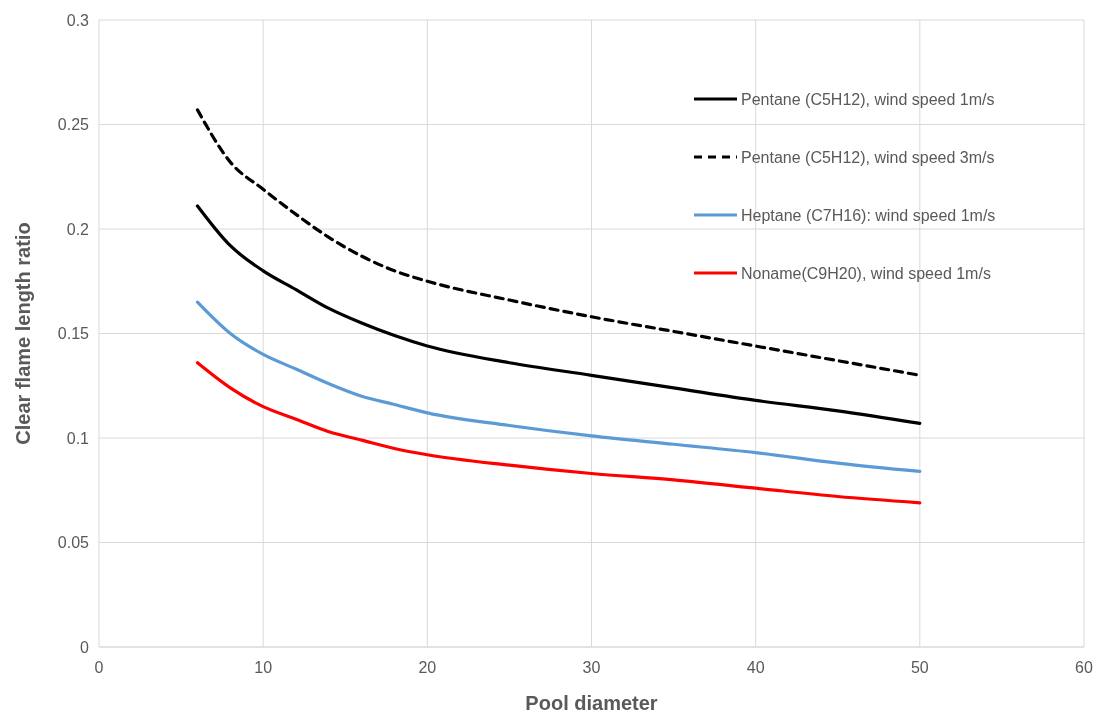 The image size is (1103, 722). What do you see at coordinates (99, 667) in the screenshot?
I see `x-tick-label: 0` at bounding box center [99, 667].